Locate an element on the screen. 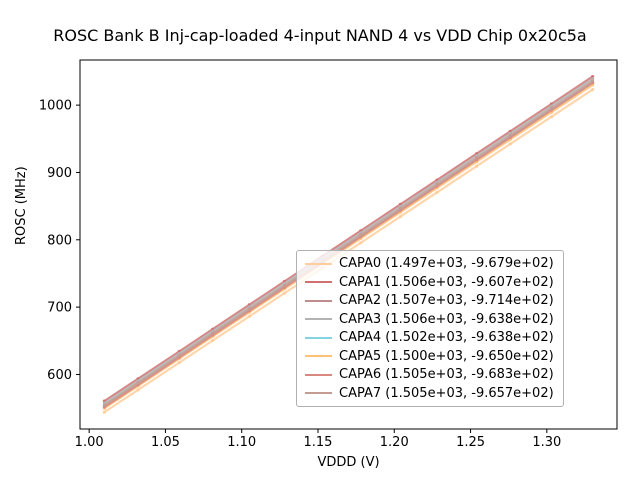 The height and width of the screenshot is (480, 640). legend-label-CAPA3: CAPA3 (1.506e+03, -9.638e+02) is located at coordinates (446, 319).